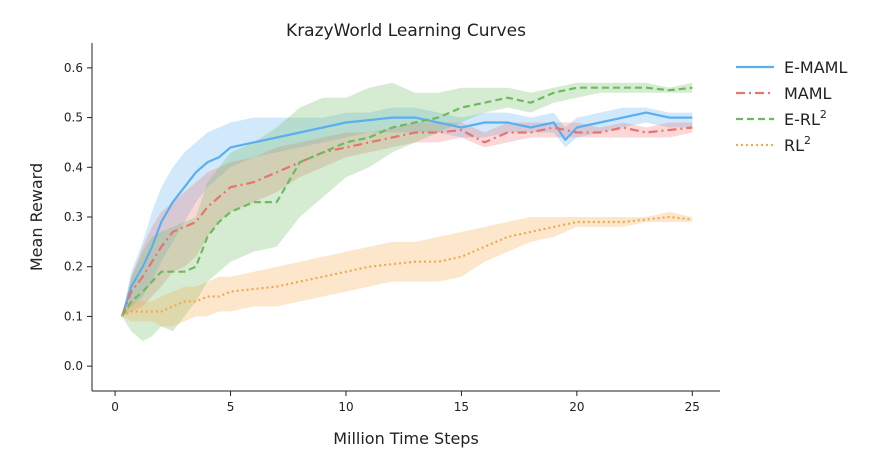 The width and height of the screenshot is (888, 474). What do you see at coordinates (808, 93) in the screenshot?
I see `legend-label-maml: MAML` at bounding box center [808, 93].